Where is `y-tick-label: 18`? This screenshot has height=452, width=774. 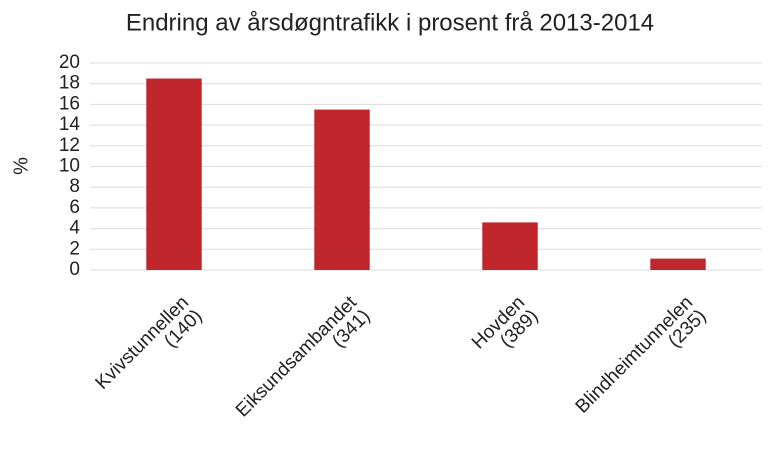 y-tick-label: 18 is located at coordinates (69, 83).